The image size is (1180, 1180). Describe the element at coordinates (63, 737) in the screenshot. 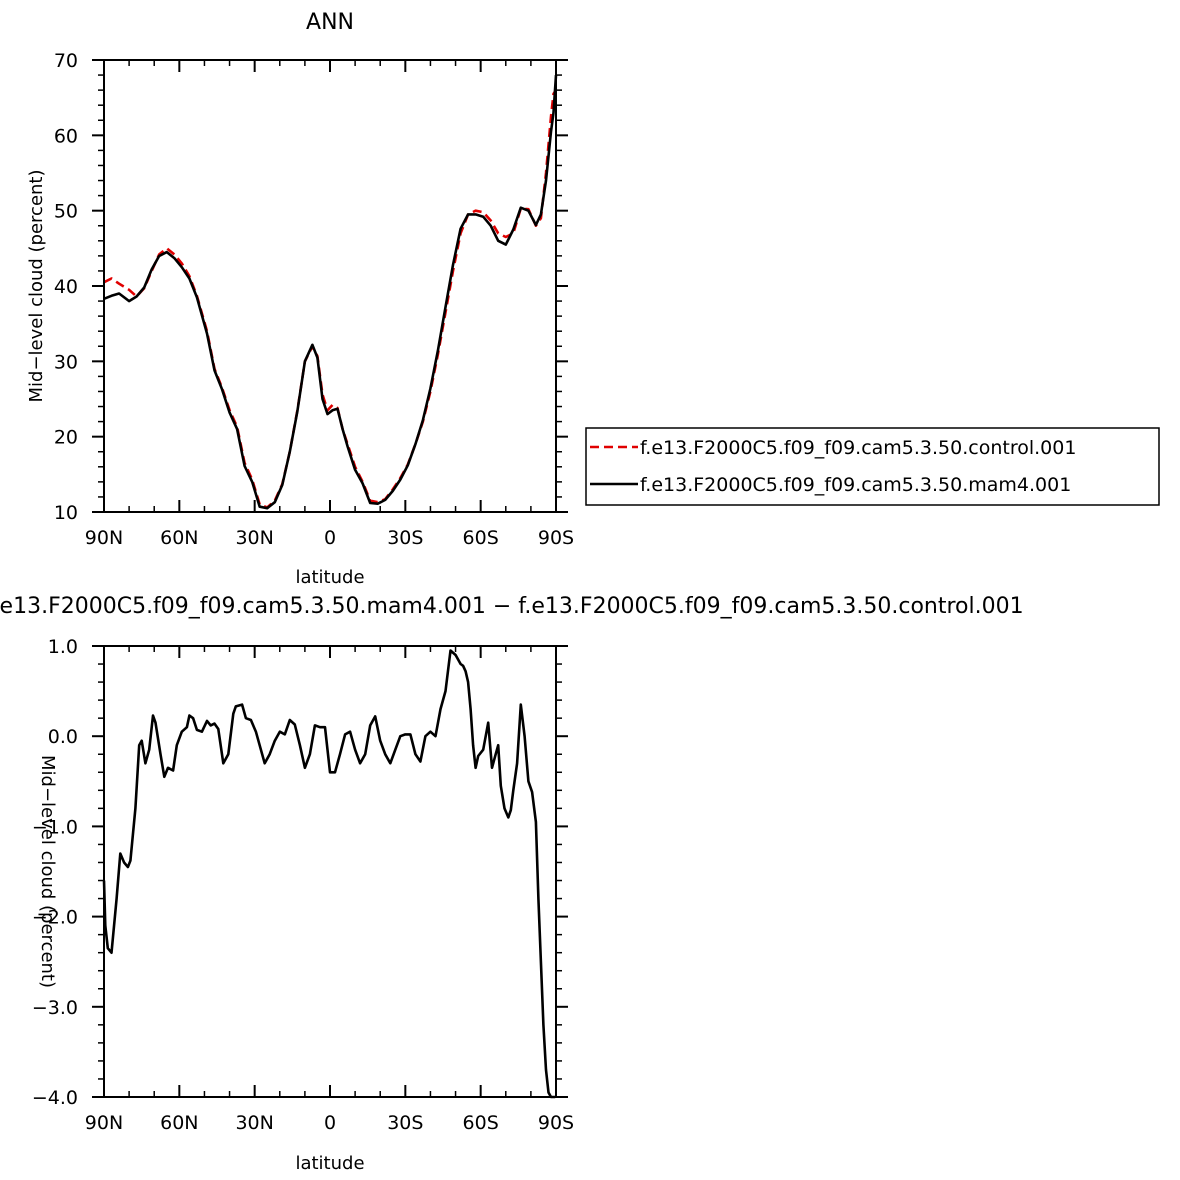

I see `y-tick-label: 0.0` at that location.